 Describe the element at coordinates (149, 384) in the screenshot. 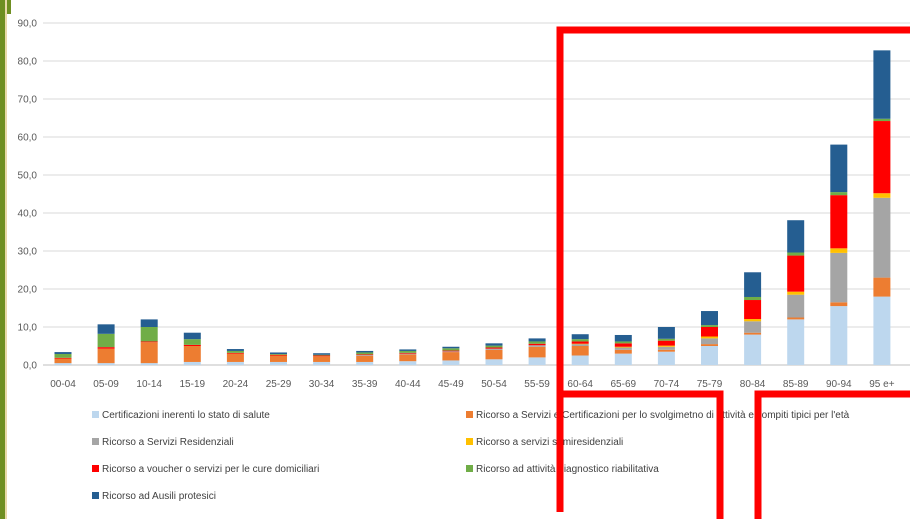

I see `x-tick-label: 10-14` at that location.